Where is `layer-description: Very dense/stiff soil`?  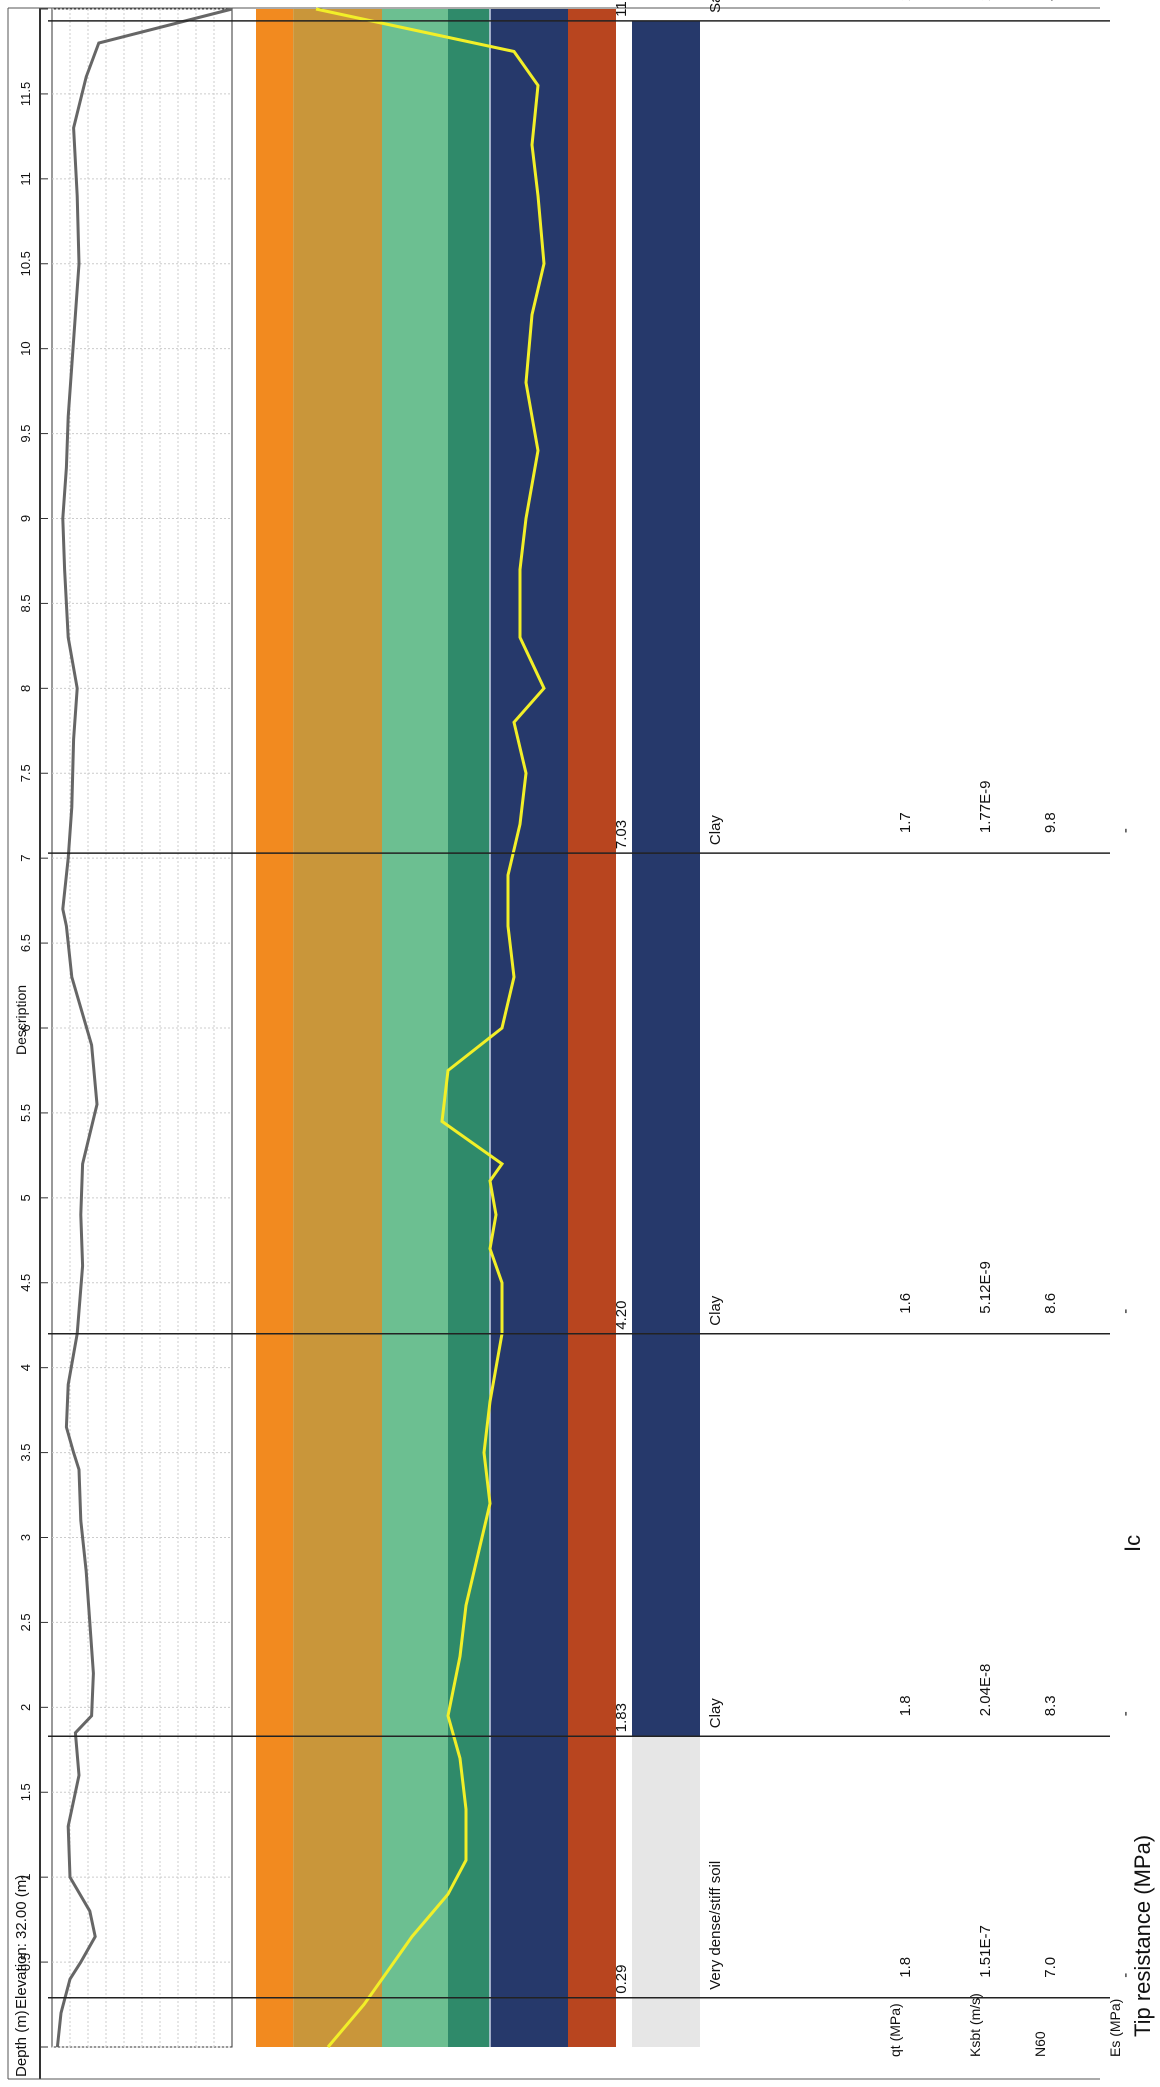 layer-description: Very dense/stiff soil is located at coordinates (715, 1925).